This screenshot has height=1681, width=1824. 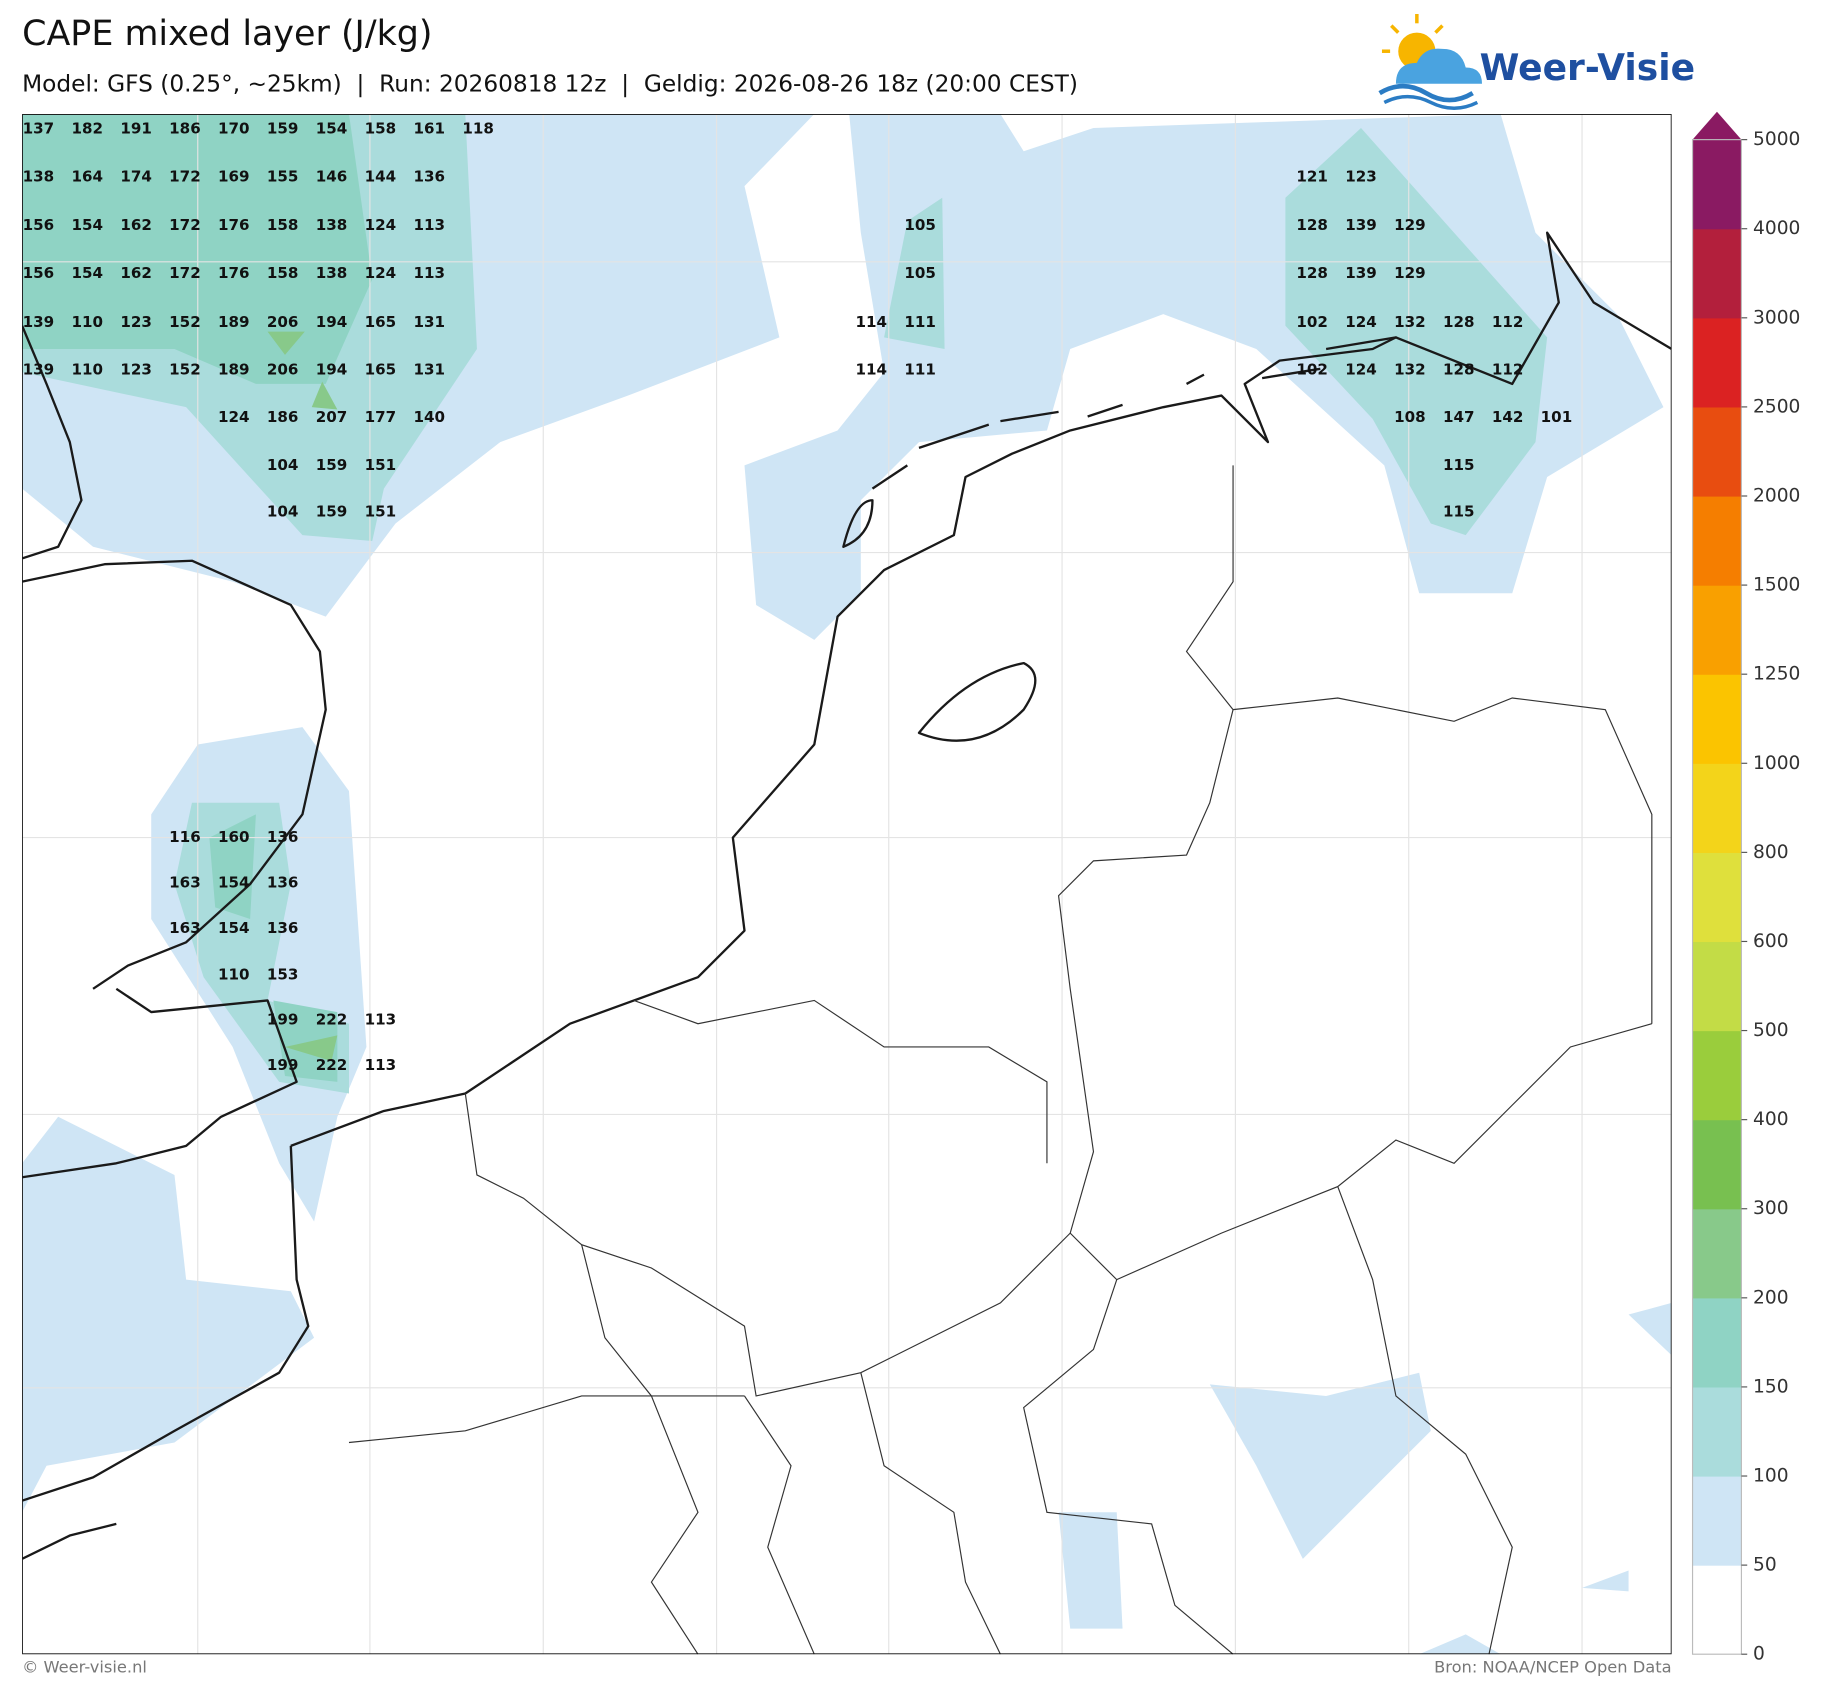 I want to click on cape-value: 116, so click(x=185, y=837).